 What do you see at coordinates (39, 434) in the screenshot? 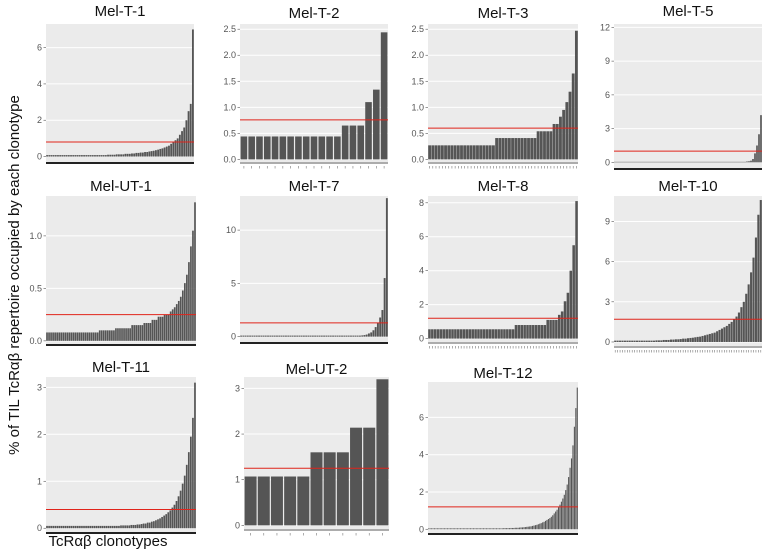
I see `y-tick-label: 2` at bounding box center [39, 434].